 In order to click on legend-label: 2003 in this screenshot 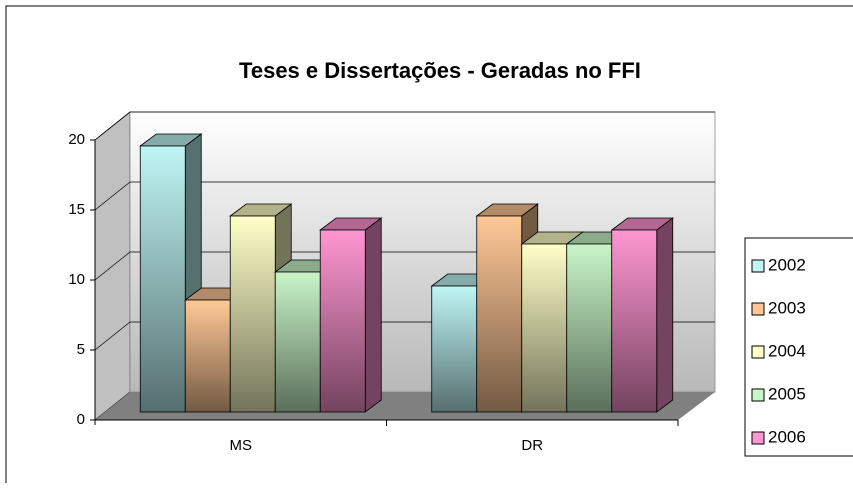, I will do `click(787, 307)`.